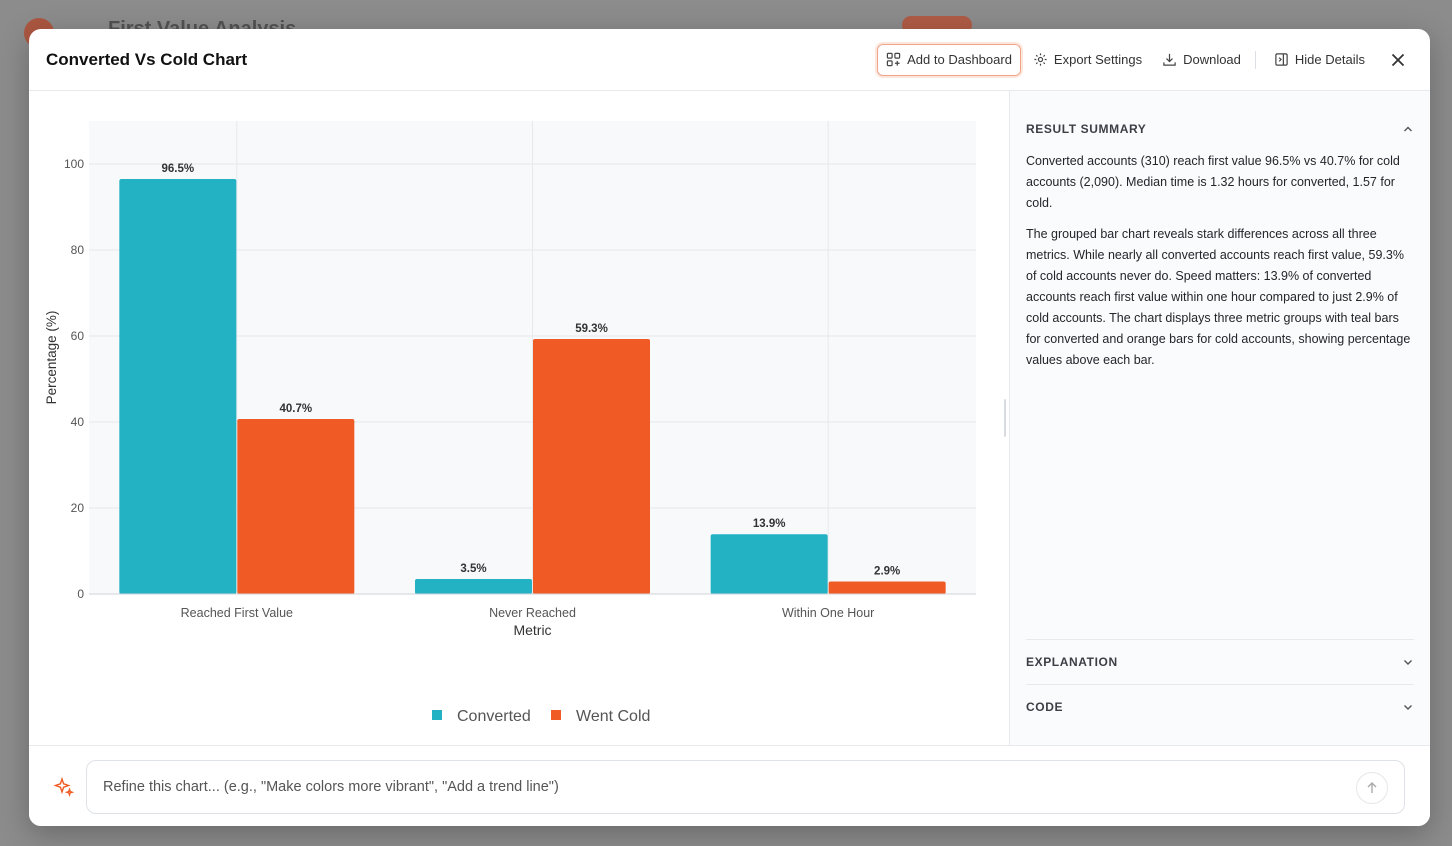  I want to click on download-label: Download, so click(1212, 59).